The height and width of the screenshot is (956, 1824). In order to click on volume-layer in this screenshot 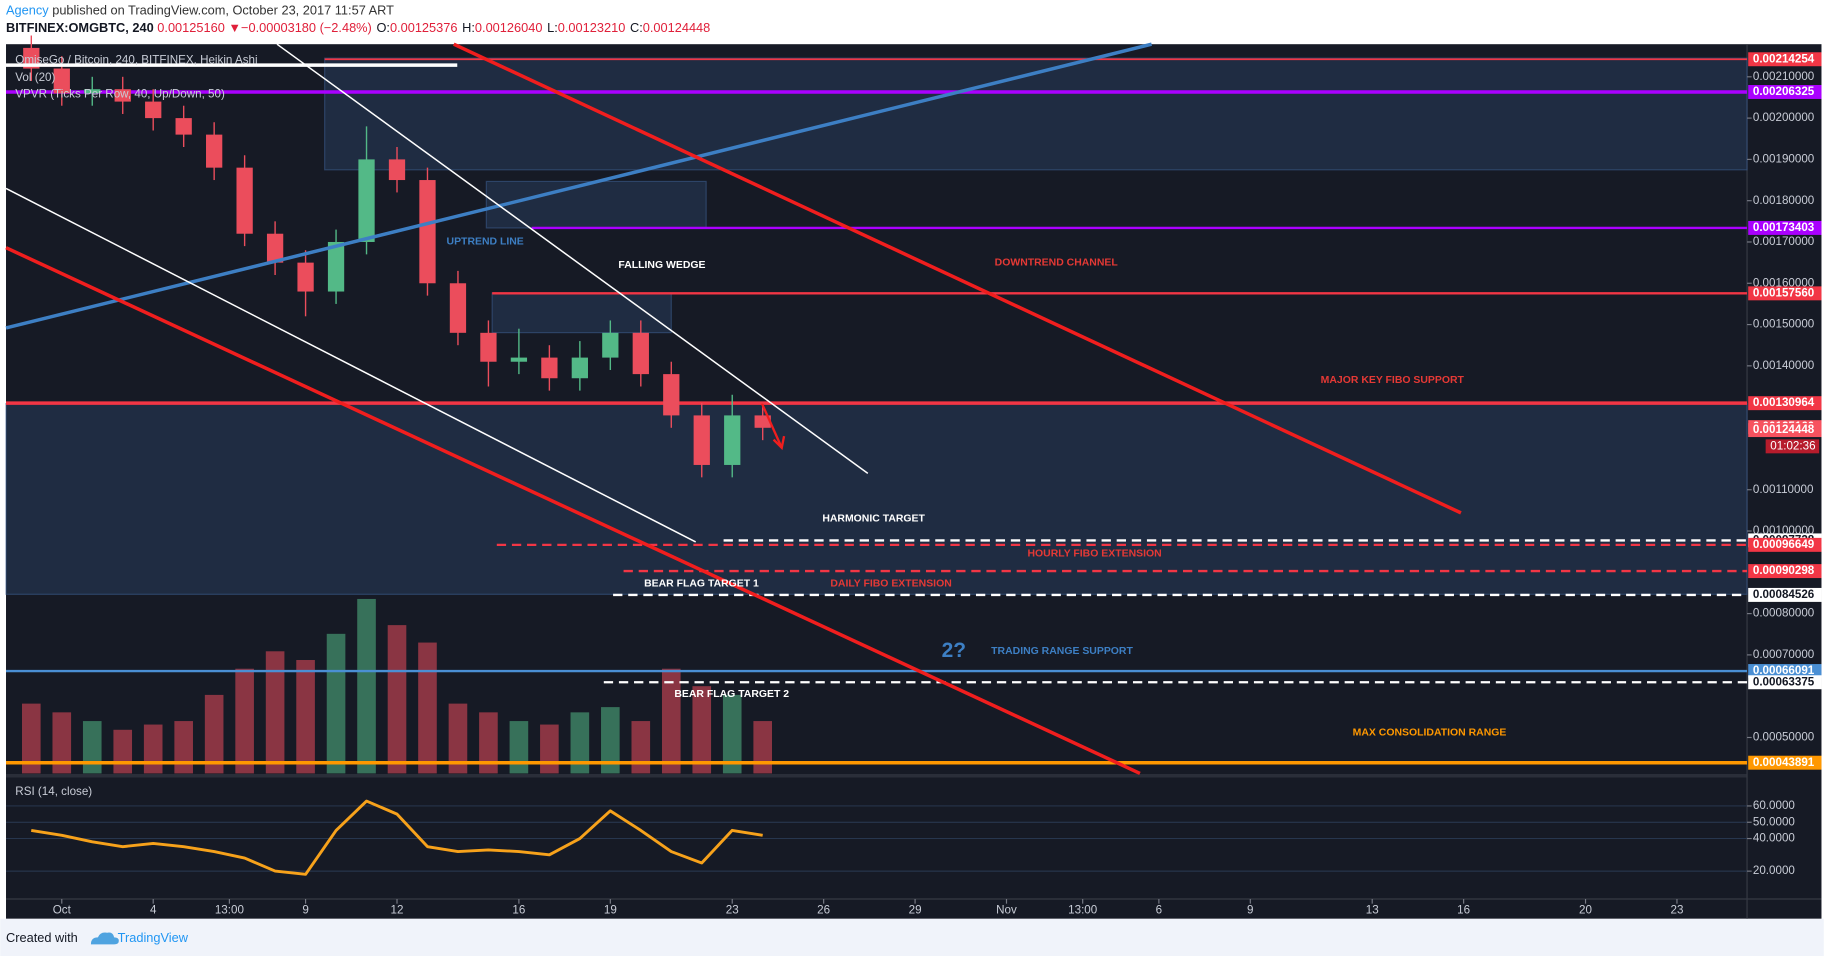, I will do `click(397, 686)`.